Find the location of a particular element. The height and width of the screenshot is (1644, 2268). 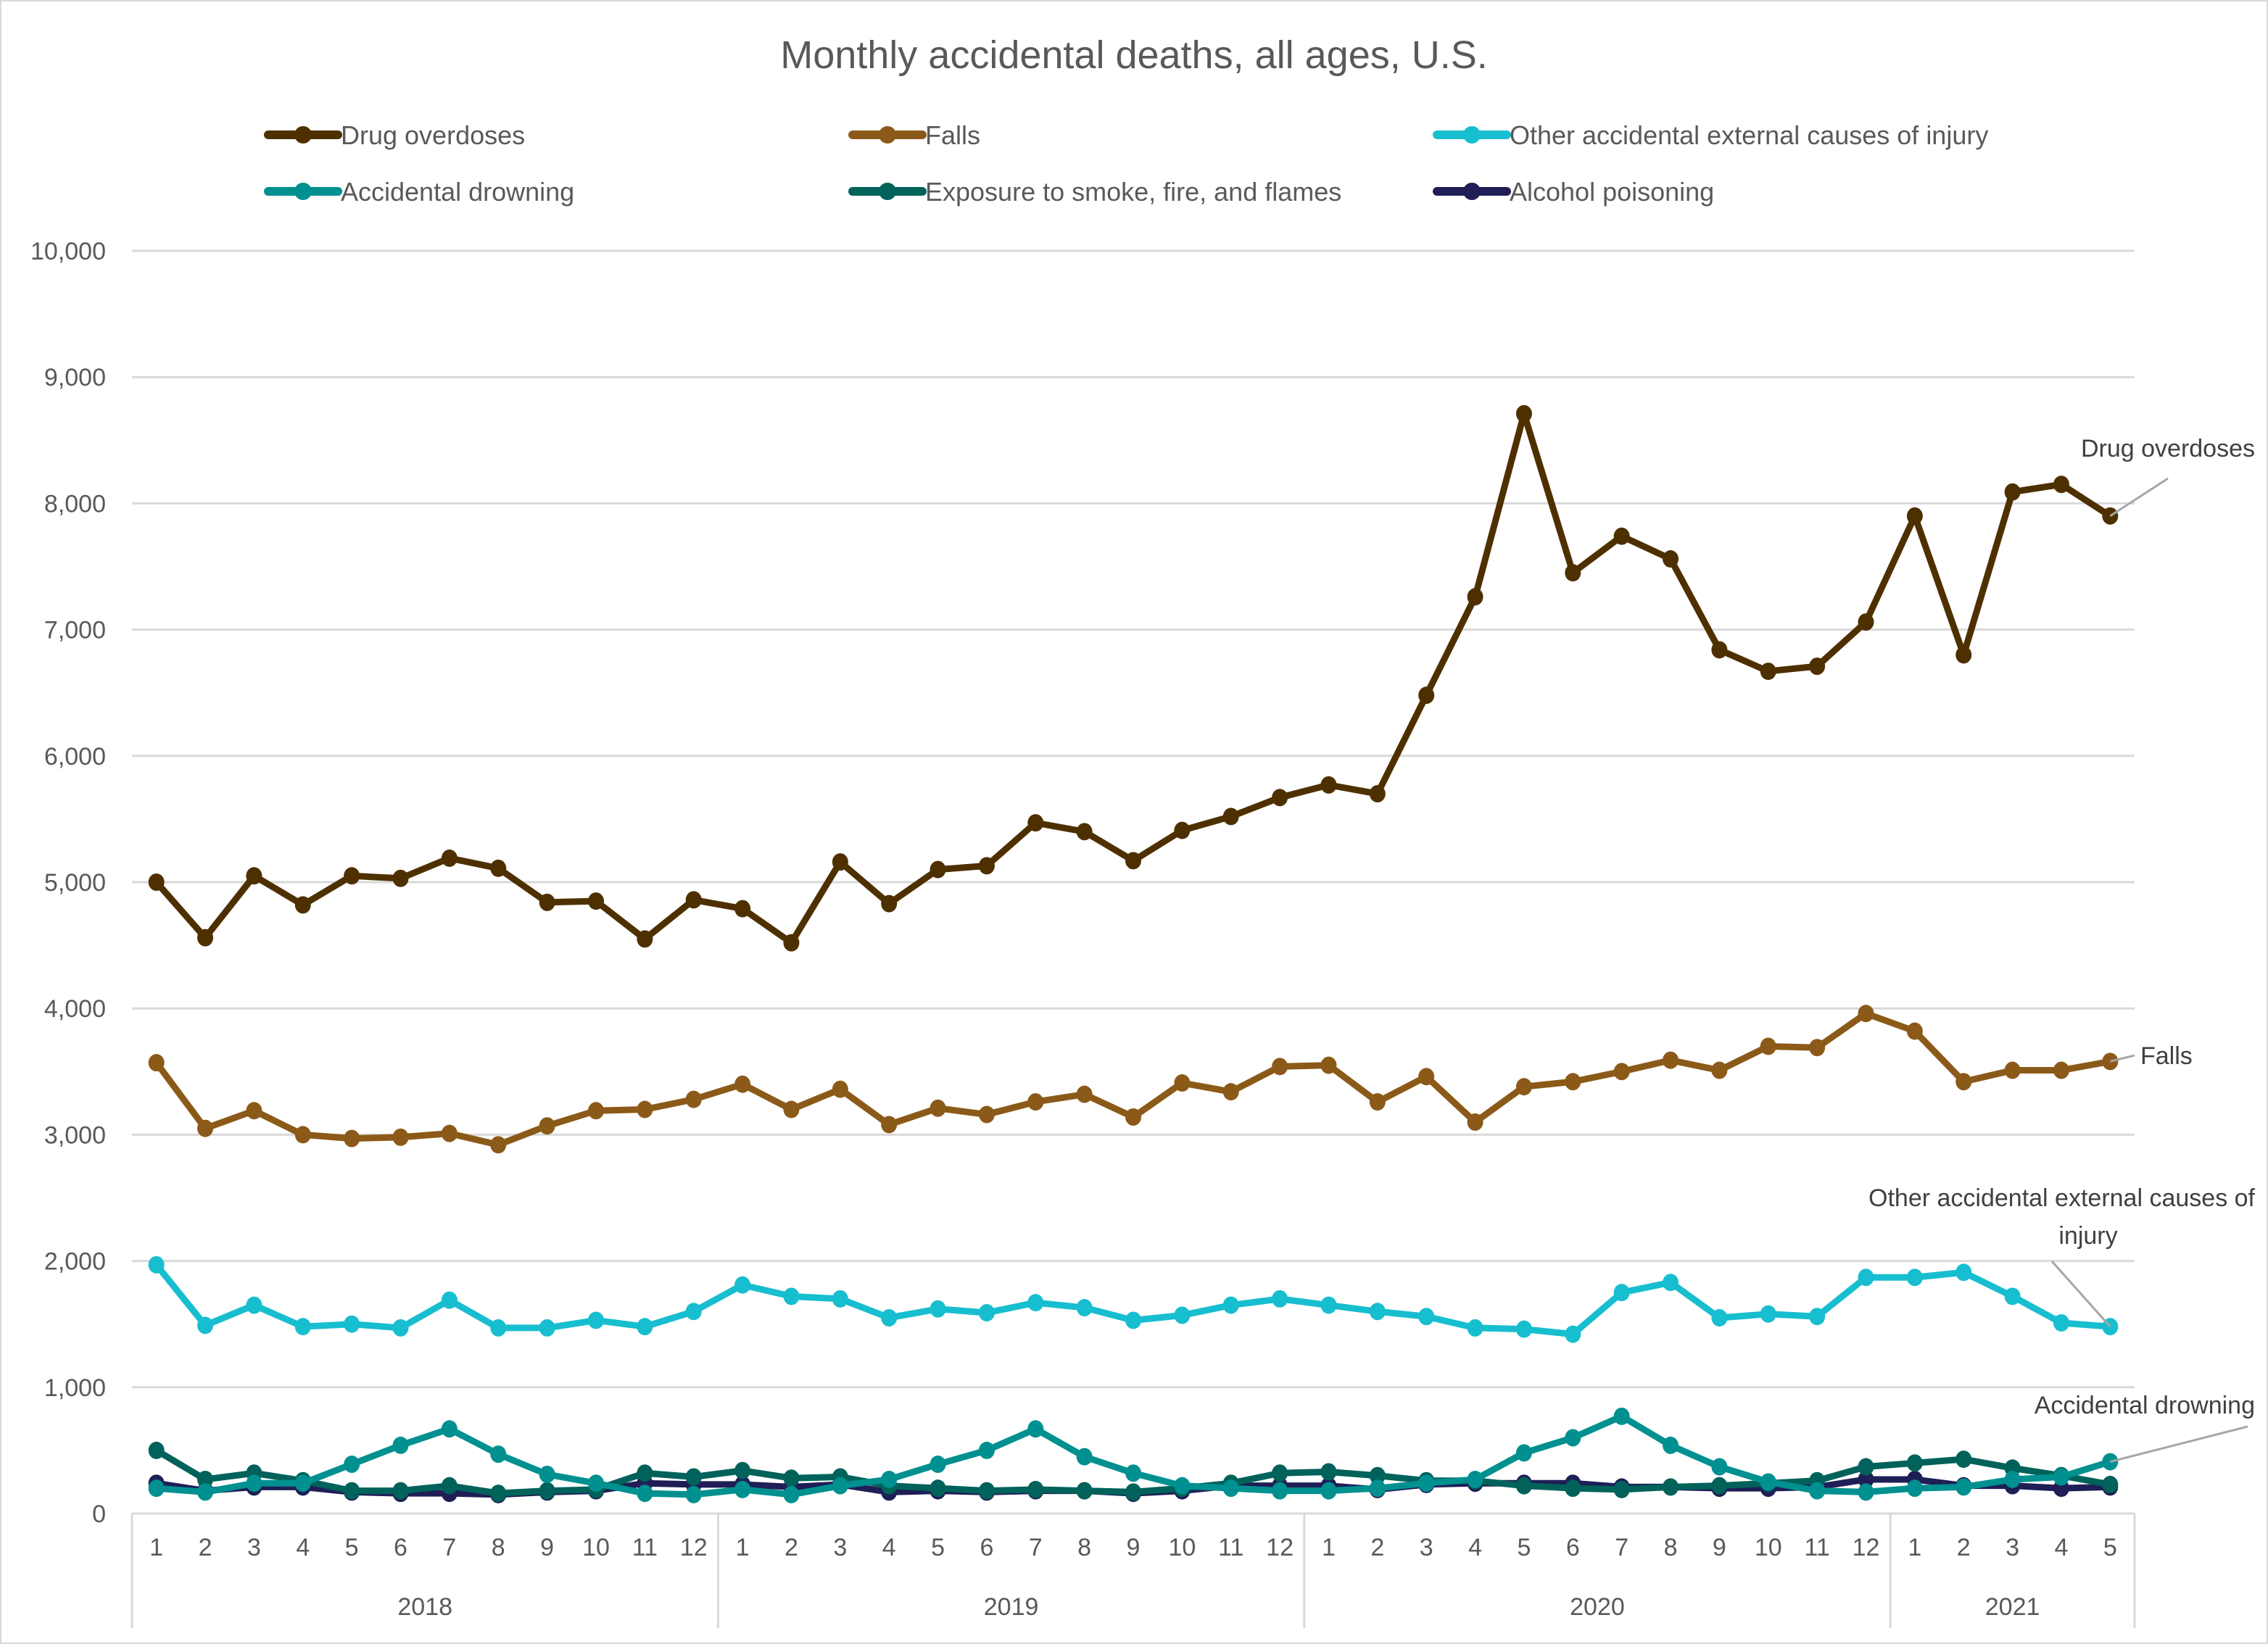

legend-item: Accidental drowning is located at coordinates (419, 192).